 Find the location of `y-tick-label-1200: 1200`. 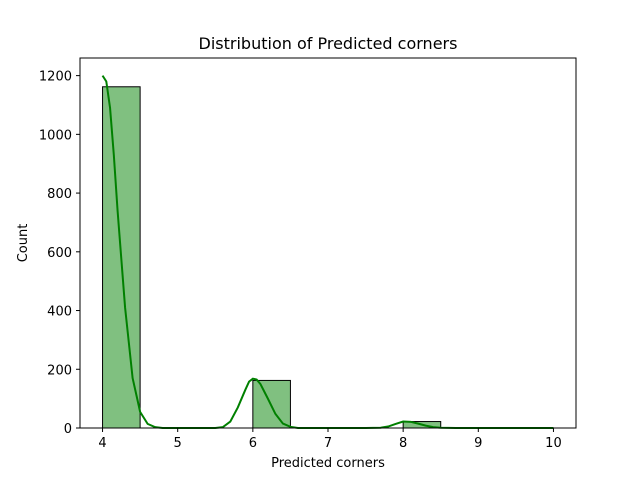

y-tick-label-1200: 1200 is located at coordinates (55, 77).